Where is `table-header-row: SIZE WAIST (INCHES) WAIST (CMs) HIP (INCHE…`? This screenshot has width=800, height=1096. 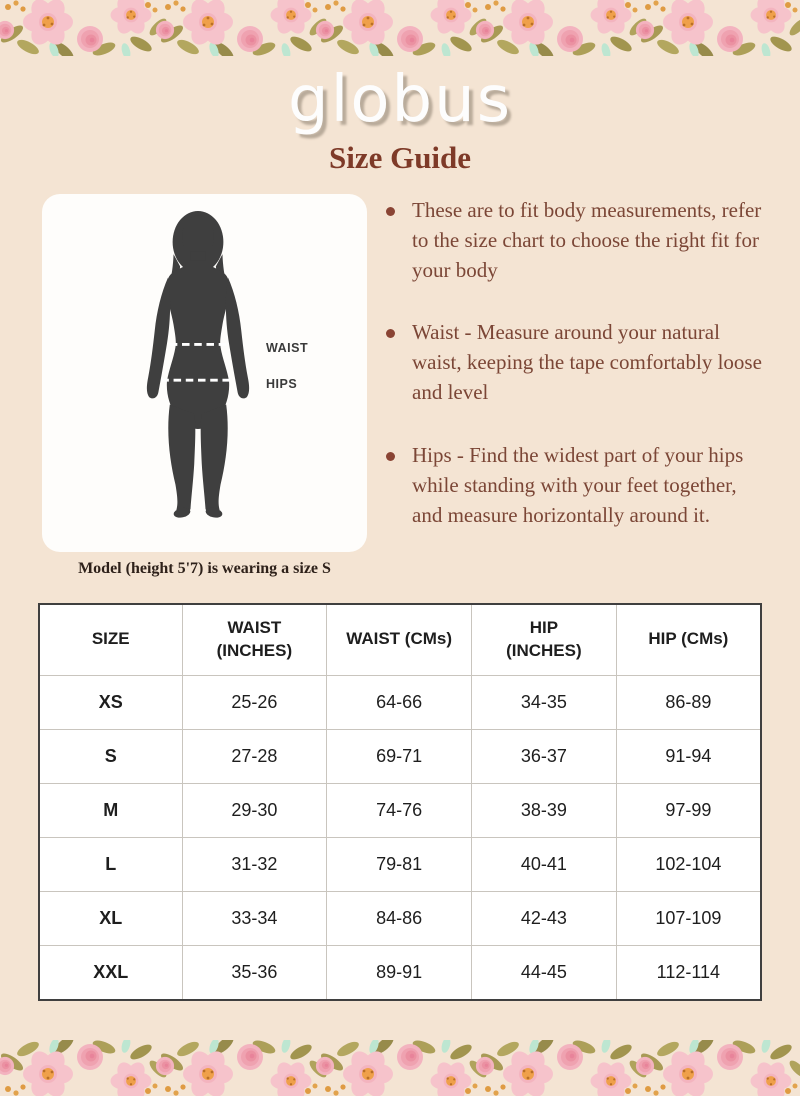
table-header-row: SIZE WAIST (INCHES) WAIST (CMs) HIP (INCHE… is located at coordinates (400, 639).